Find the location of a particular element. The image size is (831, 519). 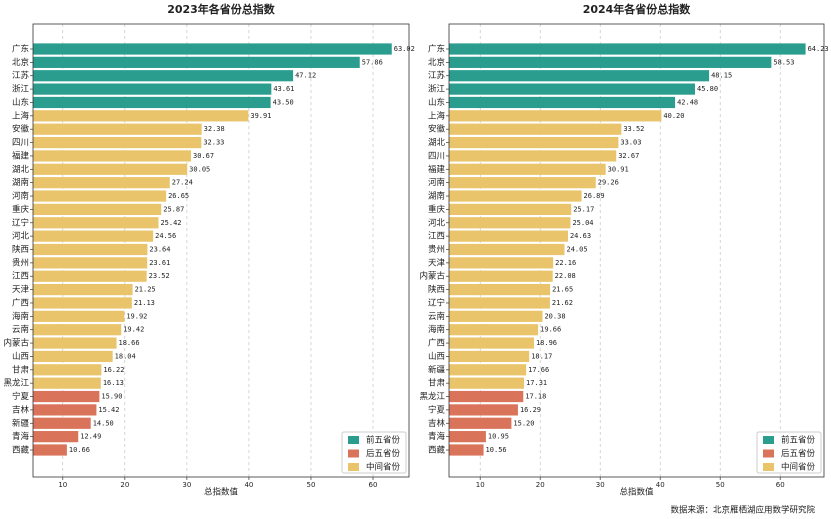

value-label: 21.62 is located at coordinates (562, 303).